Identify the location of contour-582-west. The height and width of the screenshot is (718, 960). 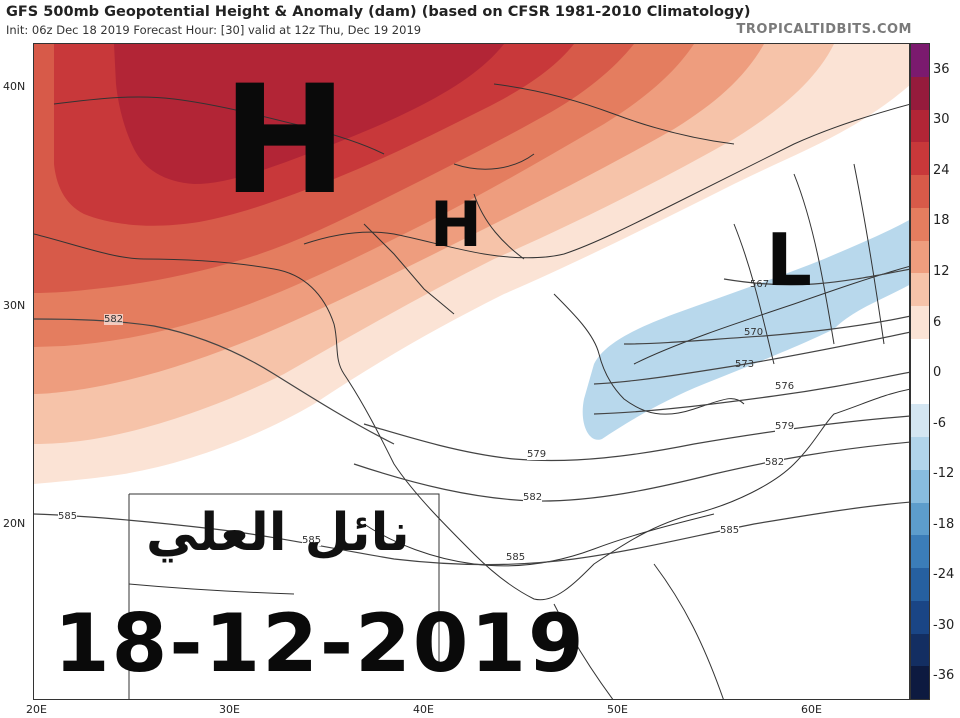
(214, 381).